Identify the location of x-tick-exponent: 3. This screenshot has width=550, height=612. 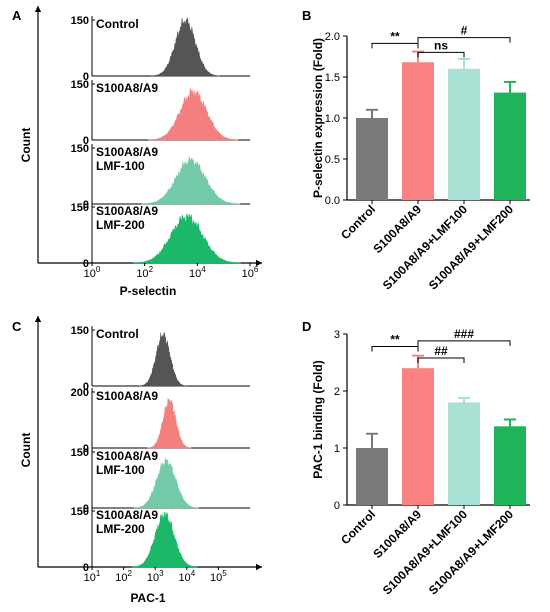
(161, 573).